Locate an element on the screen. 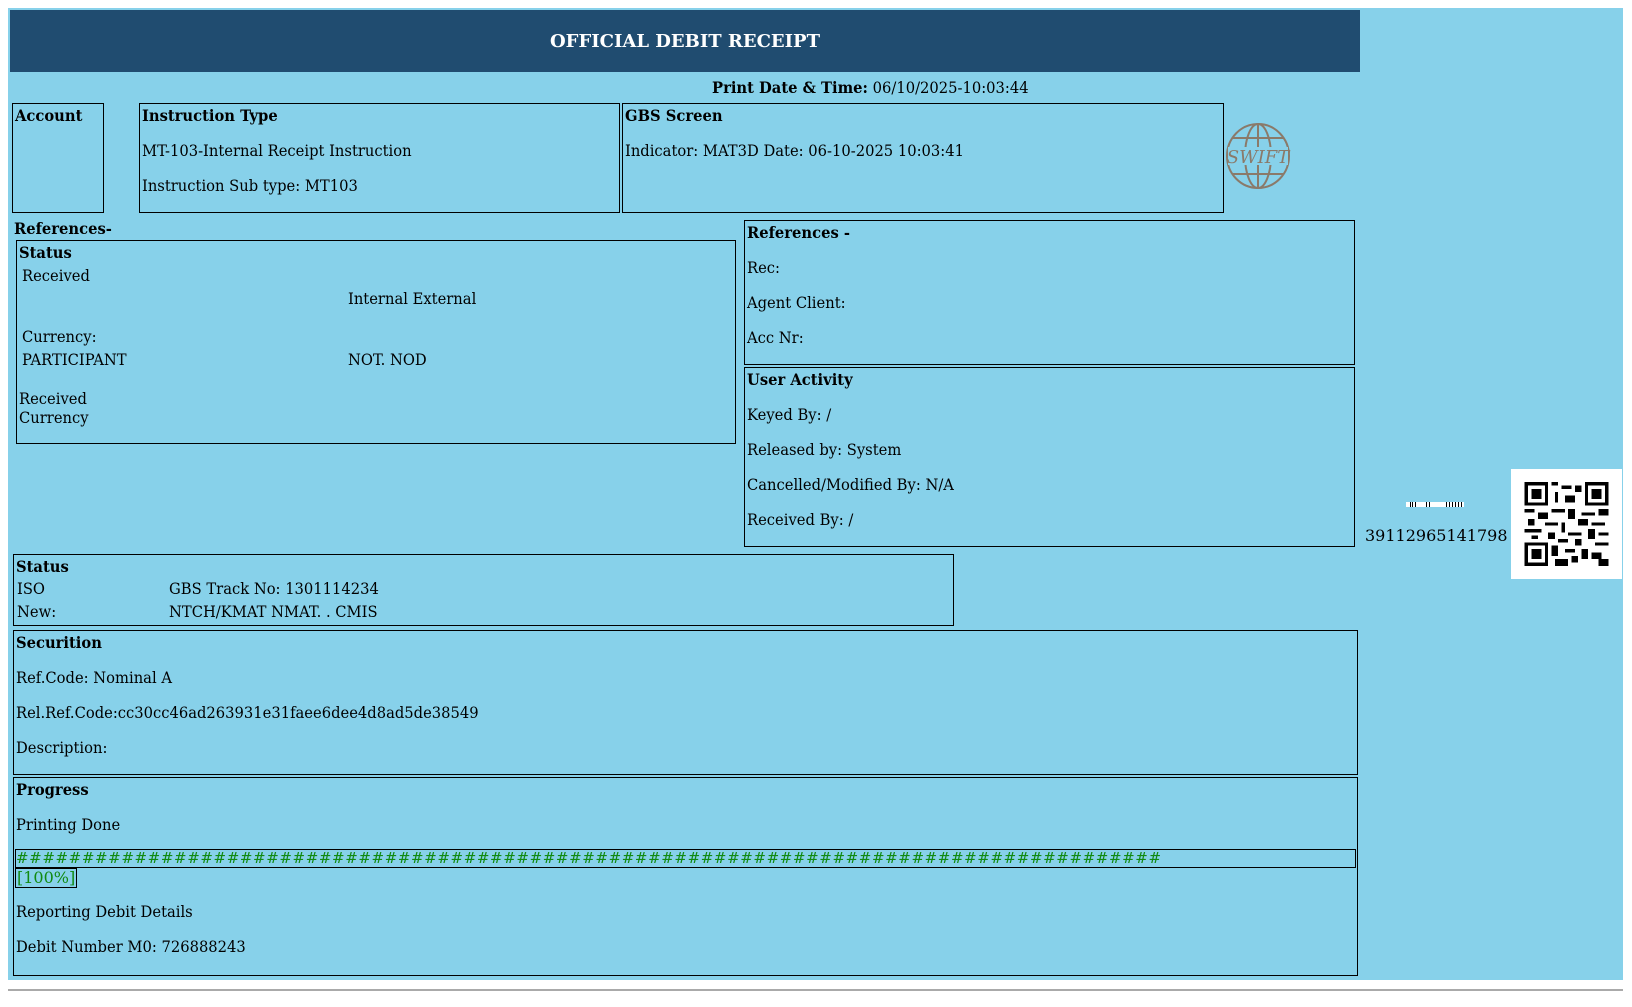 Image resolution: width=1632 pixels, height=1007 pixels. internal-external-label: Internal External is located at coordinates (412, 298).